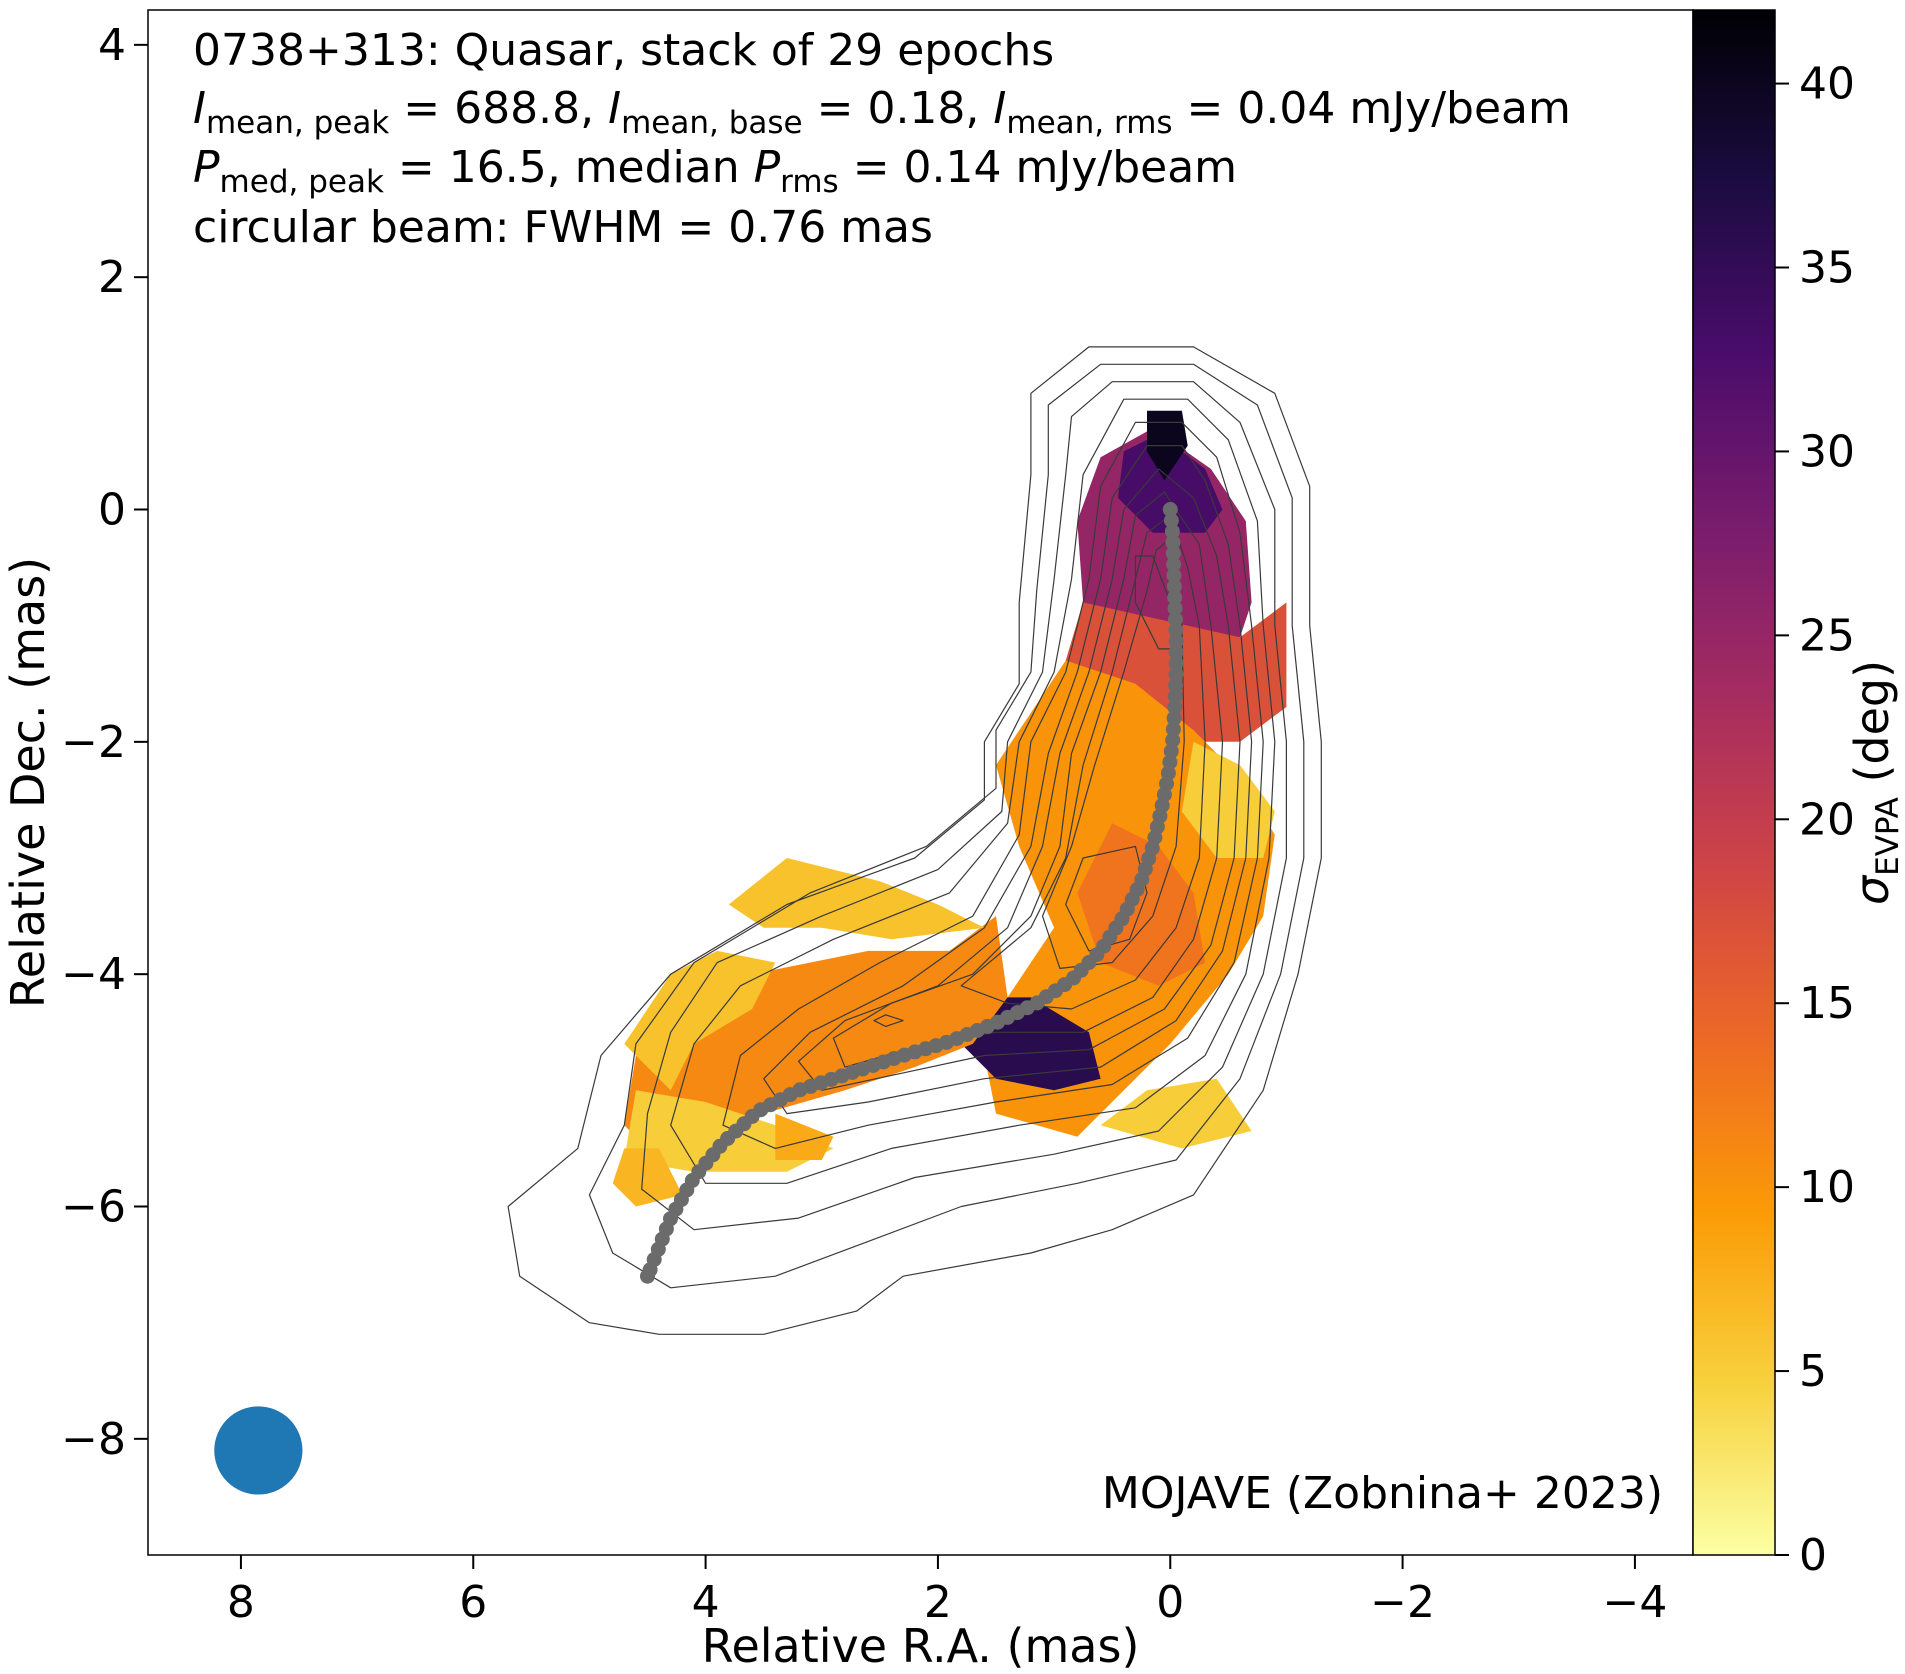 This screenshot has width=1905, height=1674. Describe the element at coordinates (473, 1602) in the screenshot. I see `x-tick-label: 6` at that location.